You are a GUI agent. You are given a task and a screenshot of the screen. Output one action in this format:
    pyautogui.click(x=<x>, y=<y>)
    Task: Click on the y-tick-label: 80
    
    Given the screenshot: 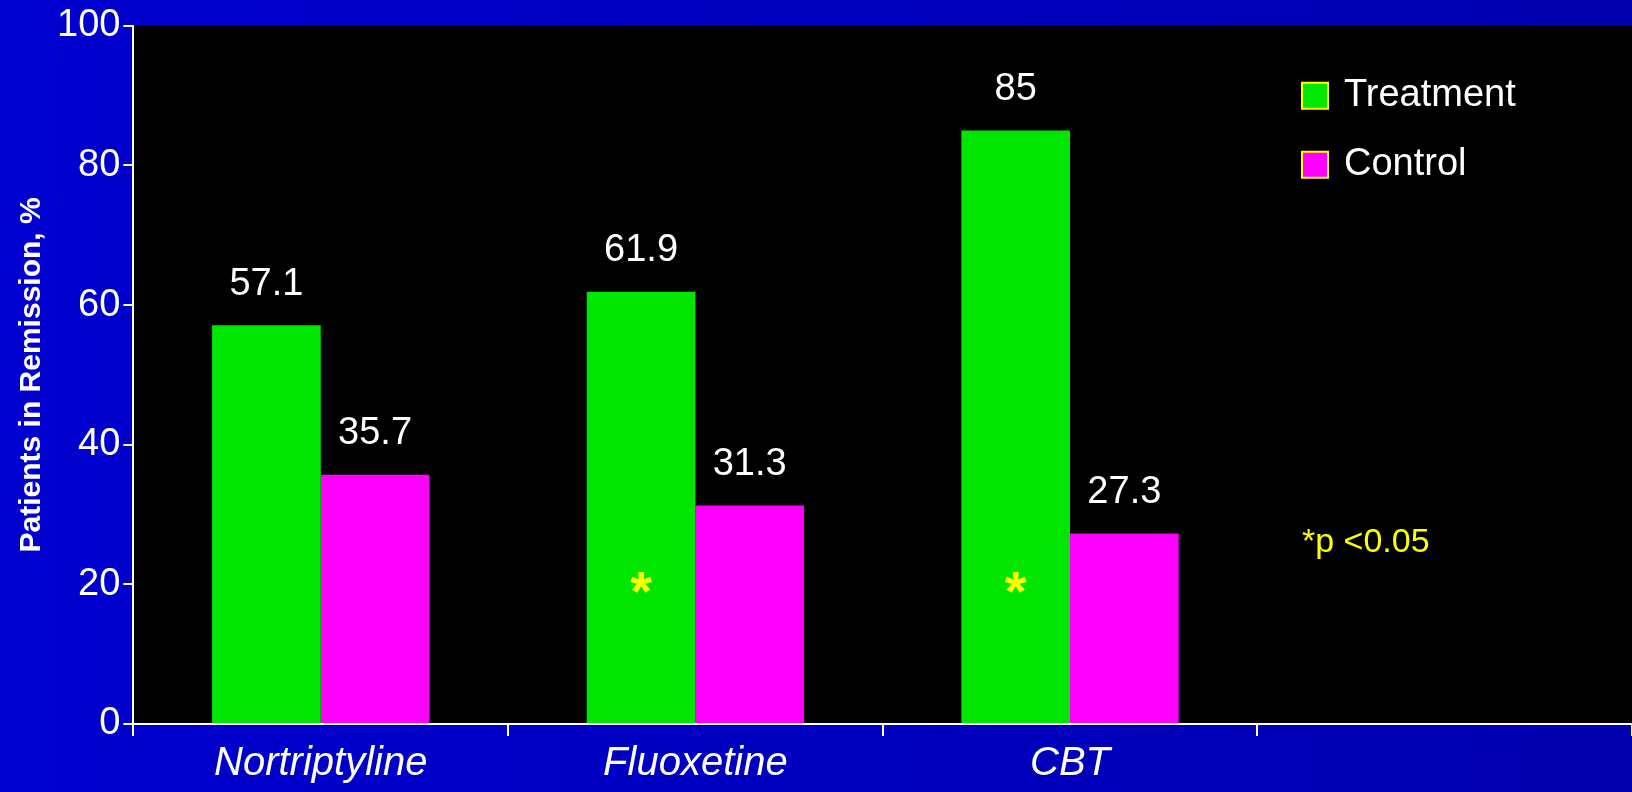 What is the action you would take?
    pyautogui.click(x=99, y=162)
    